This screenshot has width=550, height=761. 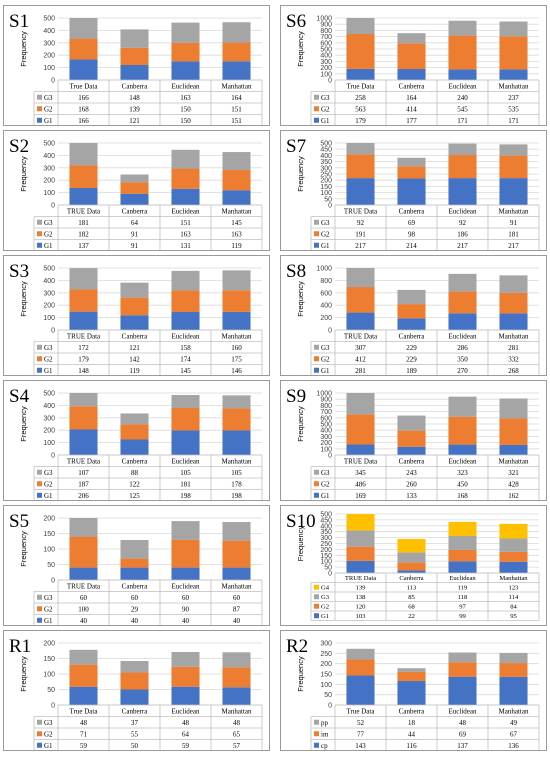 What do you see at coordinates (326, 74) in the screenshot?
I see `y-tick-label: 100` at bounding box center [326, 74].